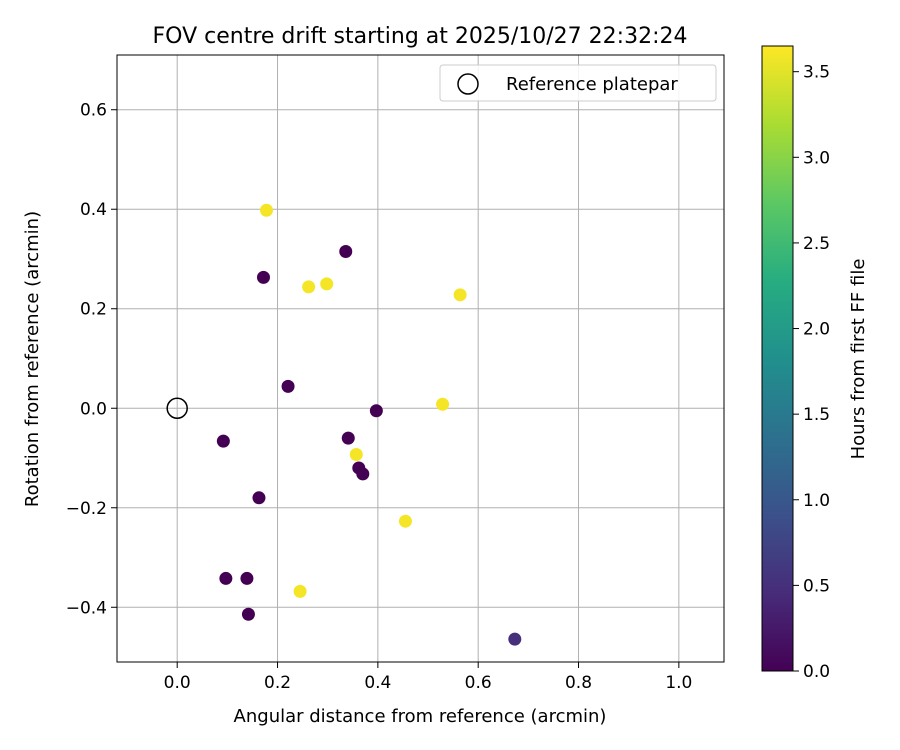 This screenshot has height=750, width=900. What do you see at coordinates (277, 683) in the screenshot?
I see `x-tick-label: 0.2` at bounding box center [277, 683].